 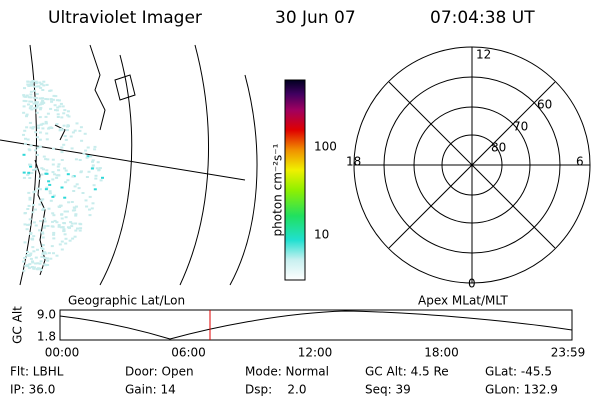 I want to click on strip-x-tick: 06:00, so click(x=188, y=353).